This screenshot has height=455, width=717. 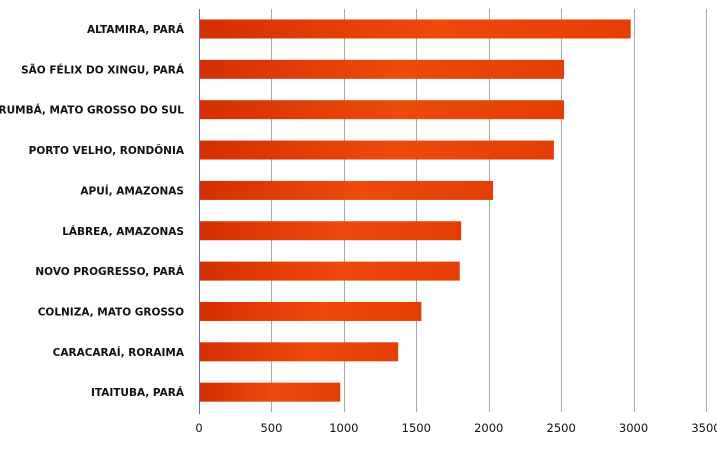 I want to click on category-label: ITAITUBA, PARÁ, so click(x=138, y=392).